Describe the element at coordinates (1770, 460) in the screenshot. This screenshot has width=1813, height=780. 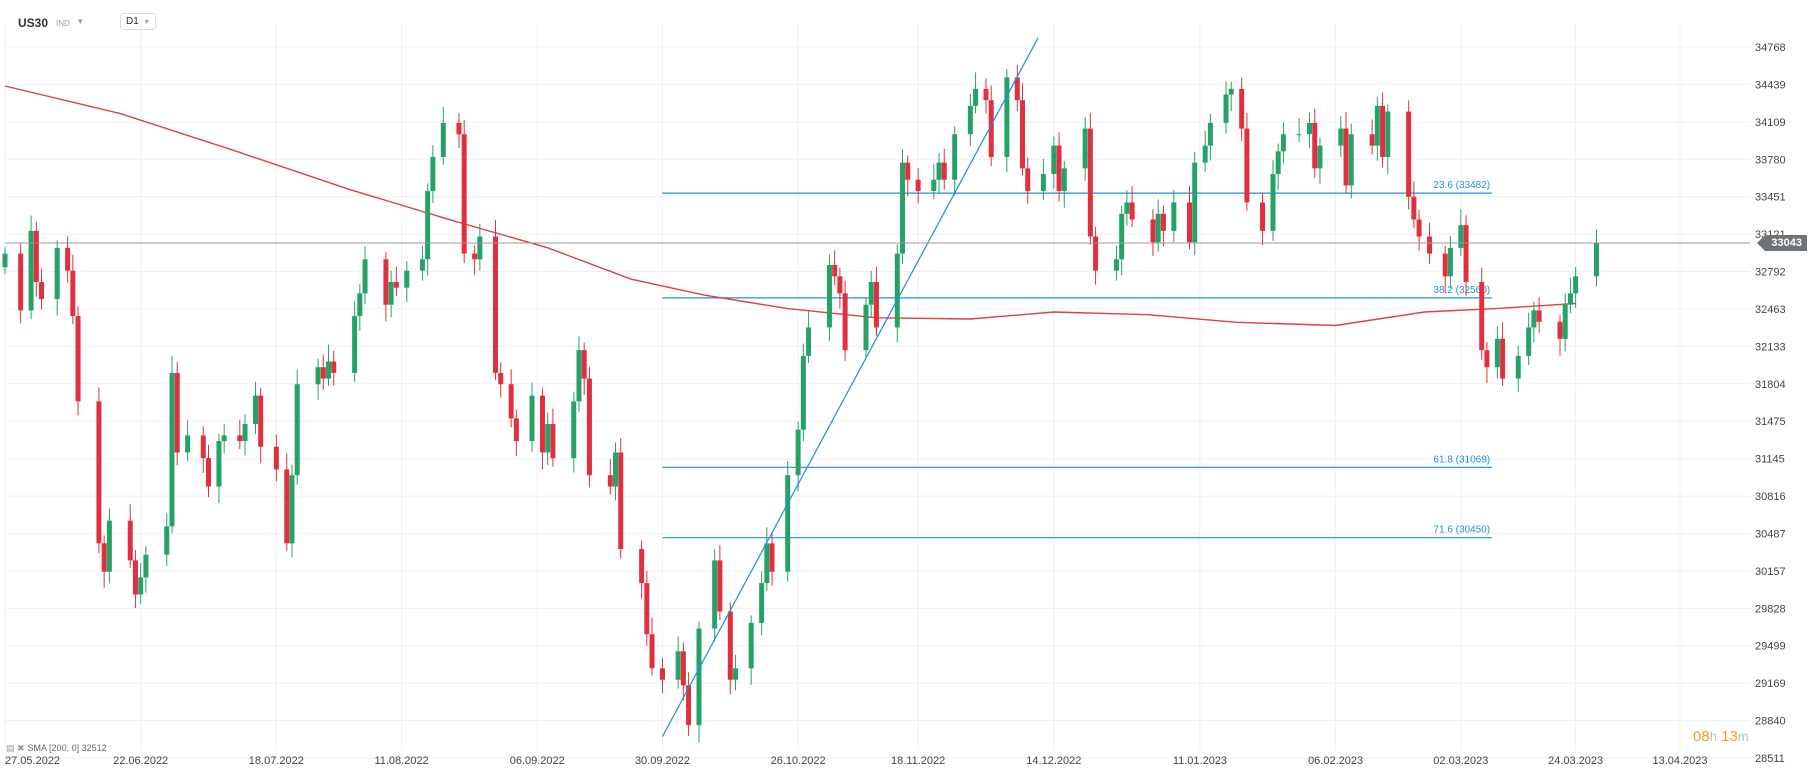
I see `y-tick-label: 31145` at that location.